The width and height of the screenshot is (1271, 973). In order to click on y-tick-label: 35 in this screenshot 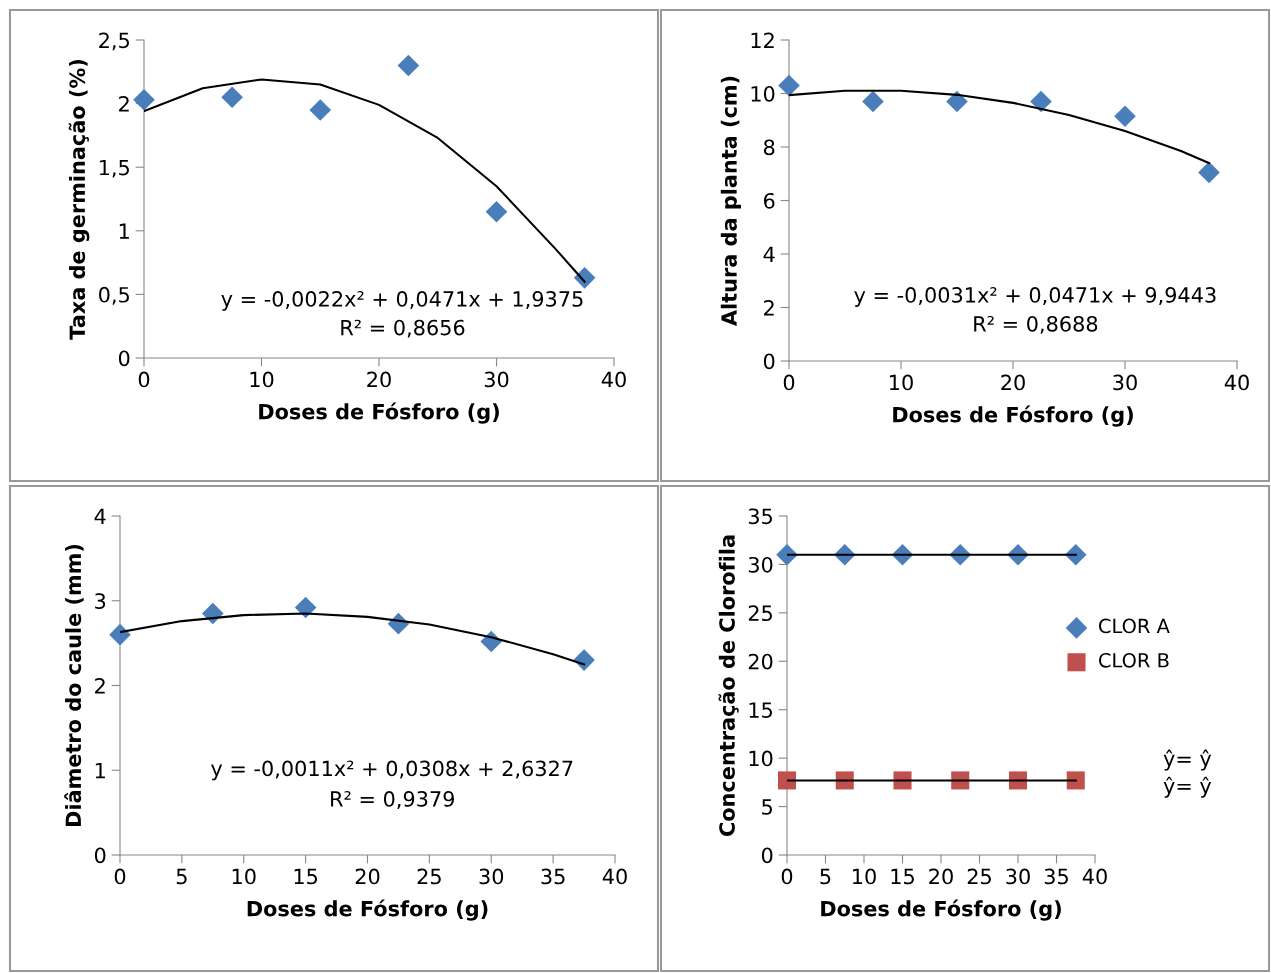, I will do `click(760, 516)`.